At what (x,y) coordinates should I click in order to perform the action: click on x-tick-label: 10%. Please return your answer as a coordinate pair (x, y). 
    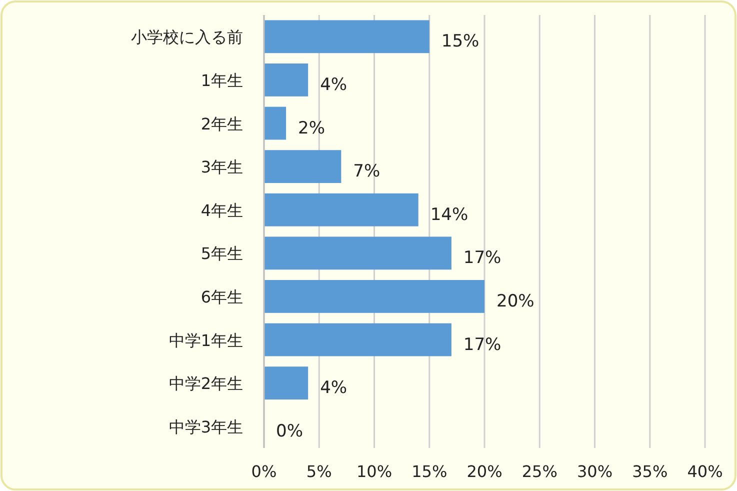
    Looking at the image, I should click on (374, 471).